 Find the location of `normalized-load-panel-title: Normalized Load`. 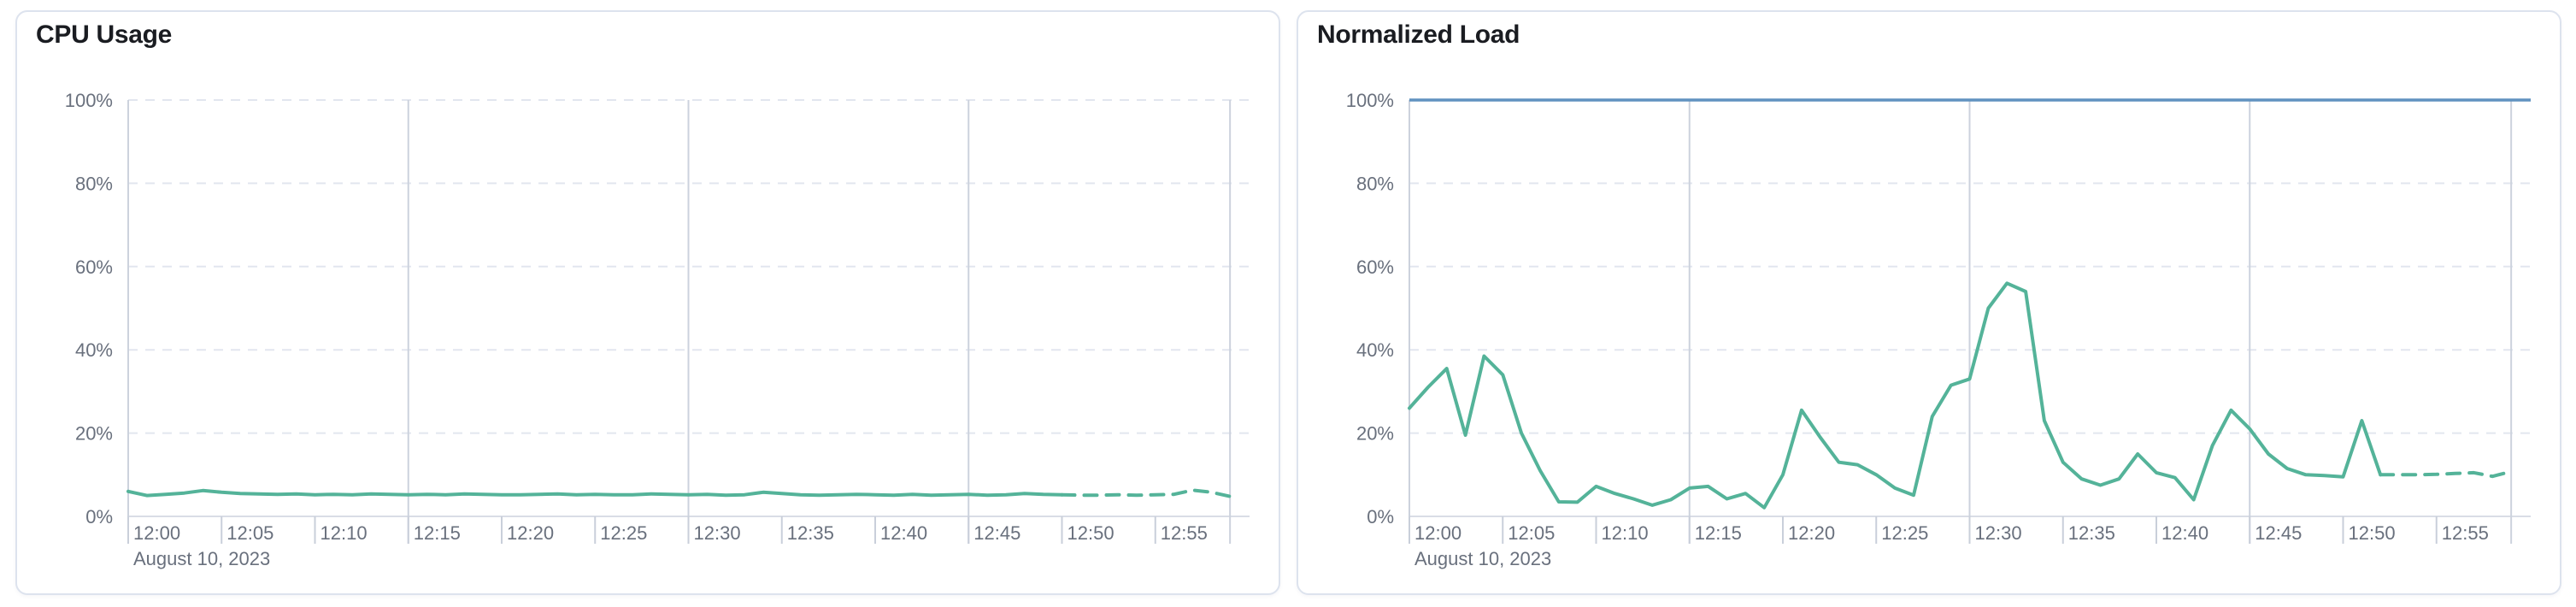

normalized-load-panel-title: Normalized Load is located at coordinates (1418, 35).